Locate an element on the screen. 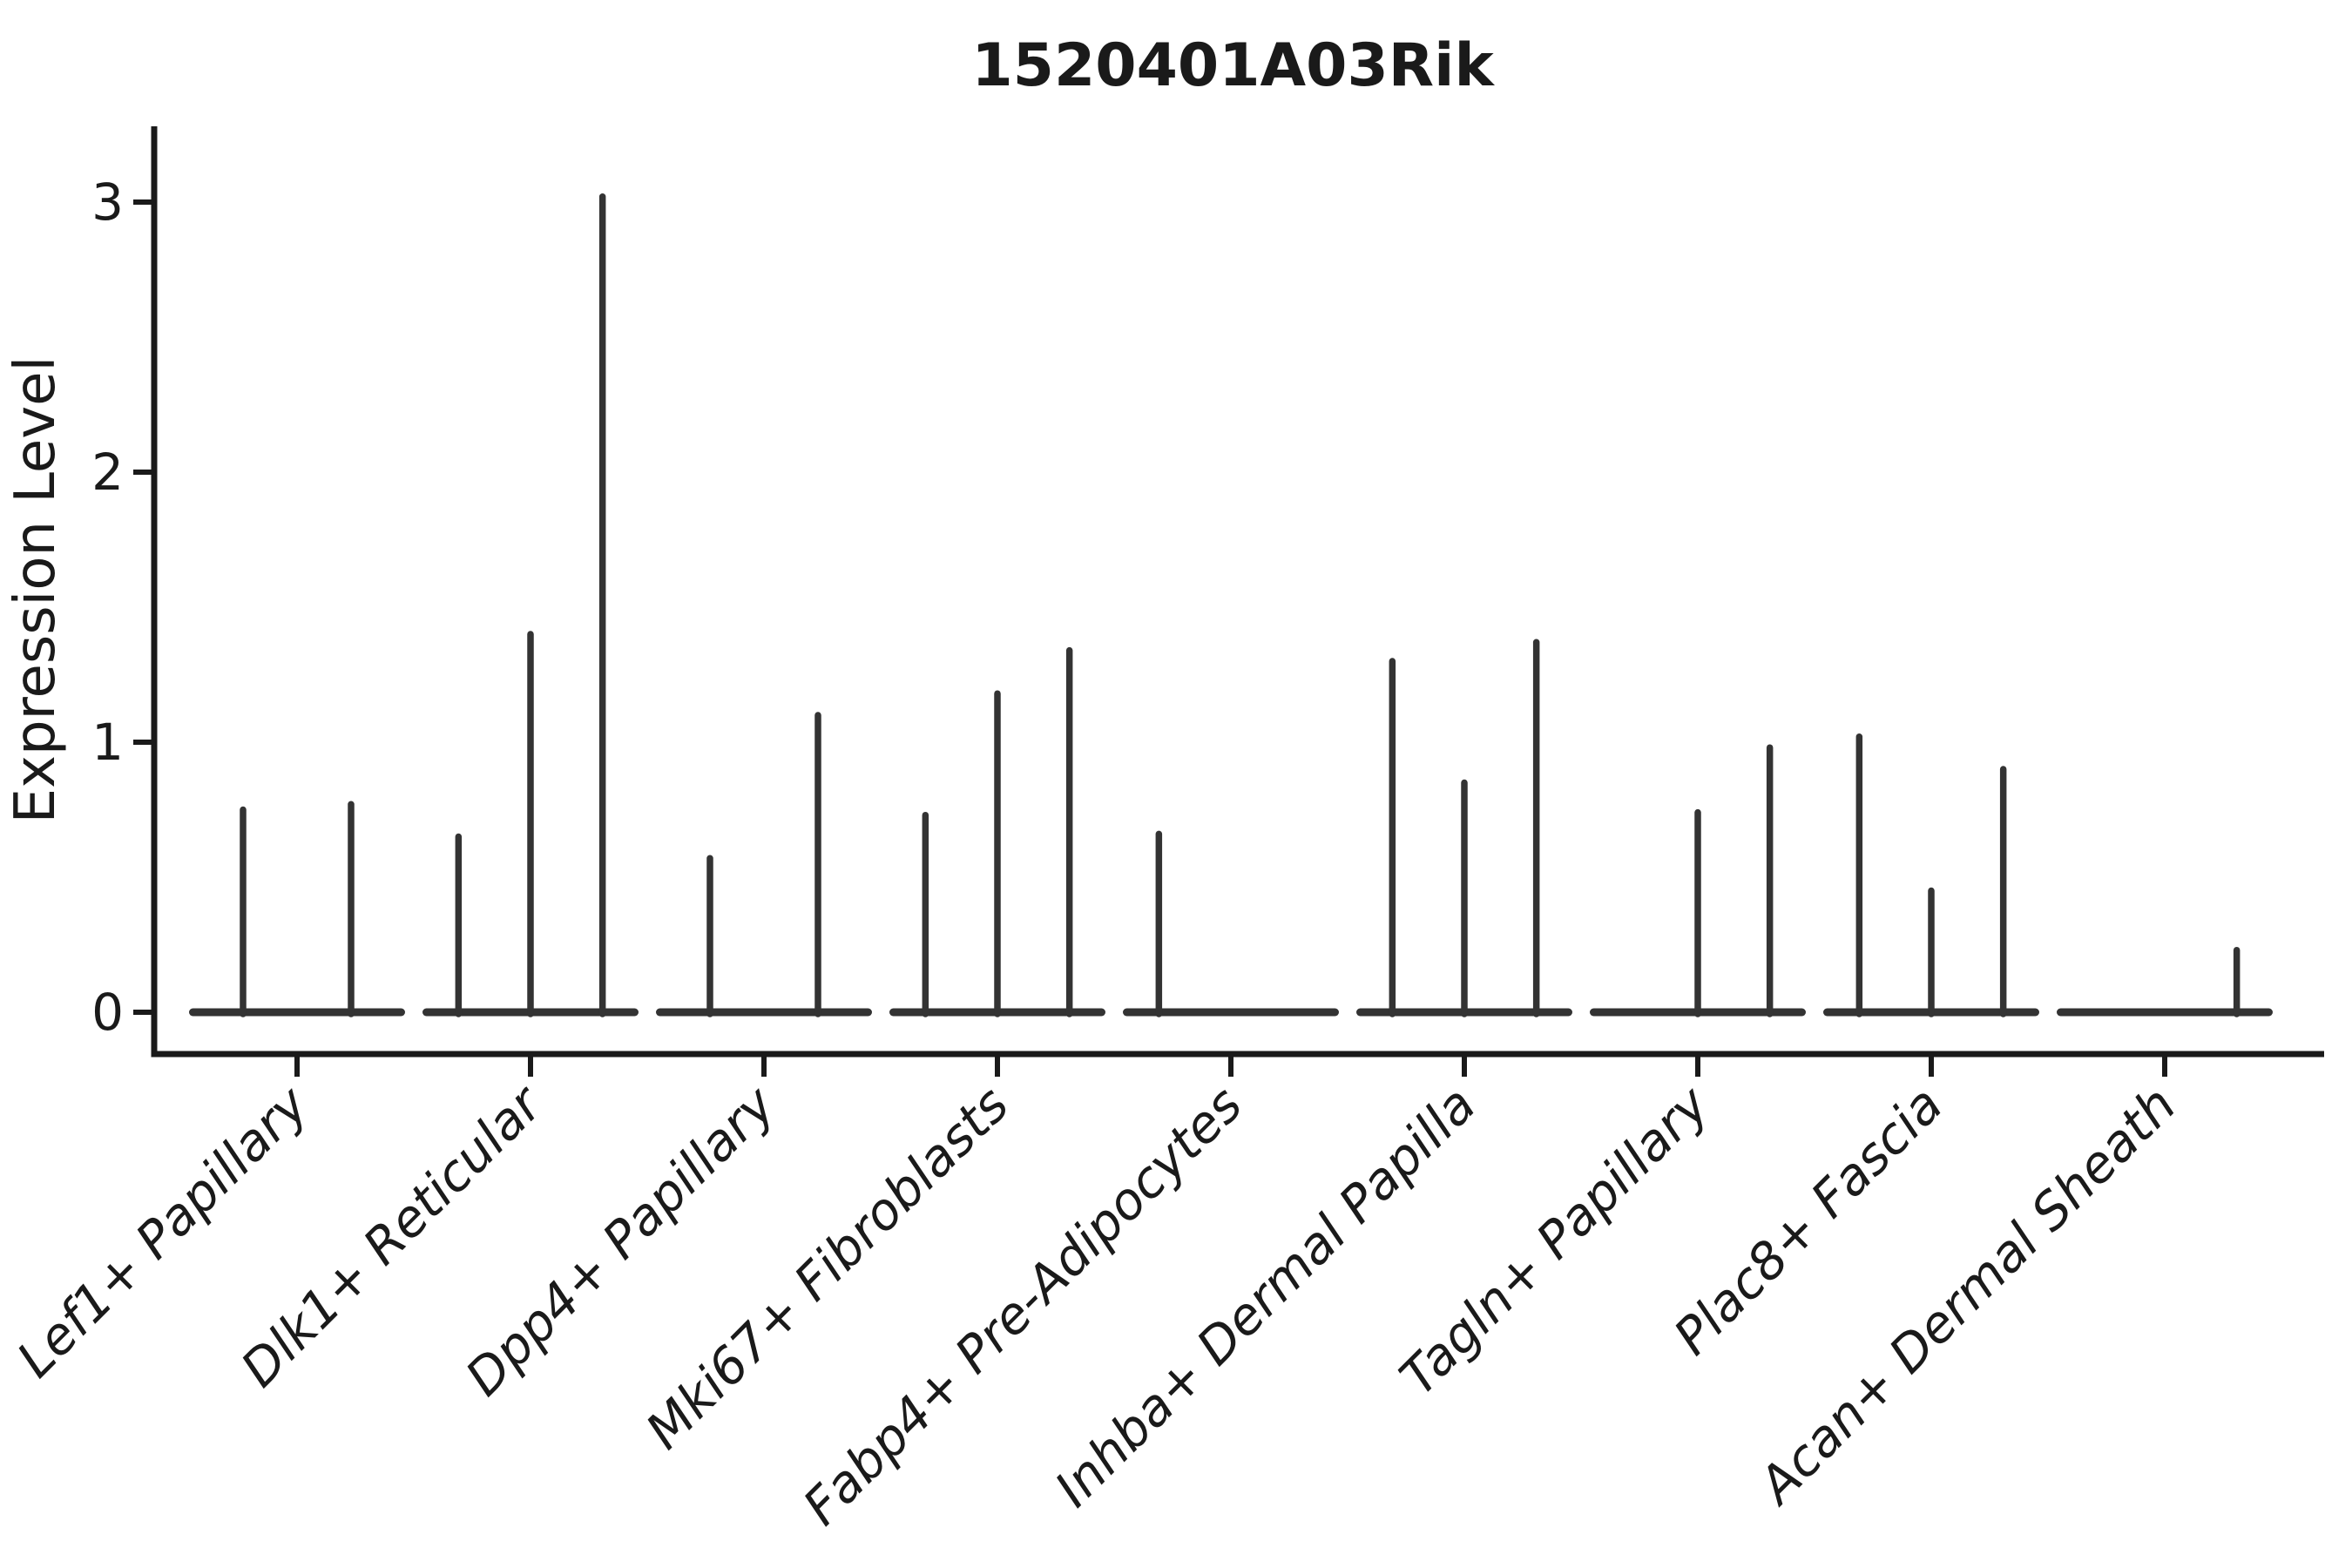 The height and width of the screenshot is (1568, 2352). y-axis-label: Expression Level is located at coordinates (35, 590).